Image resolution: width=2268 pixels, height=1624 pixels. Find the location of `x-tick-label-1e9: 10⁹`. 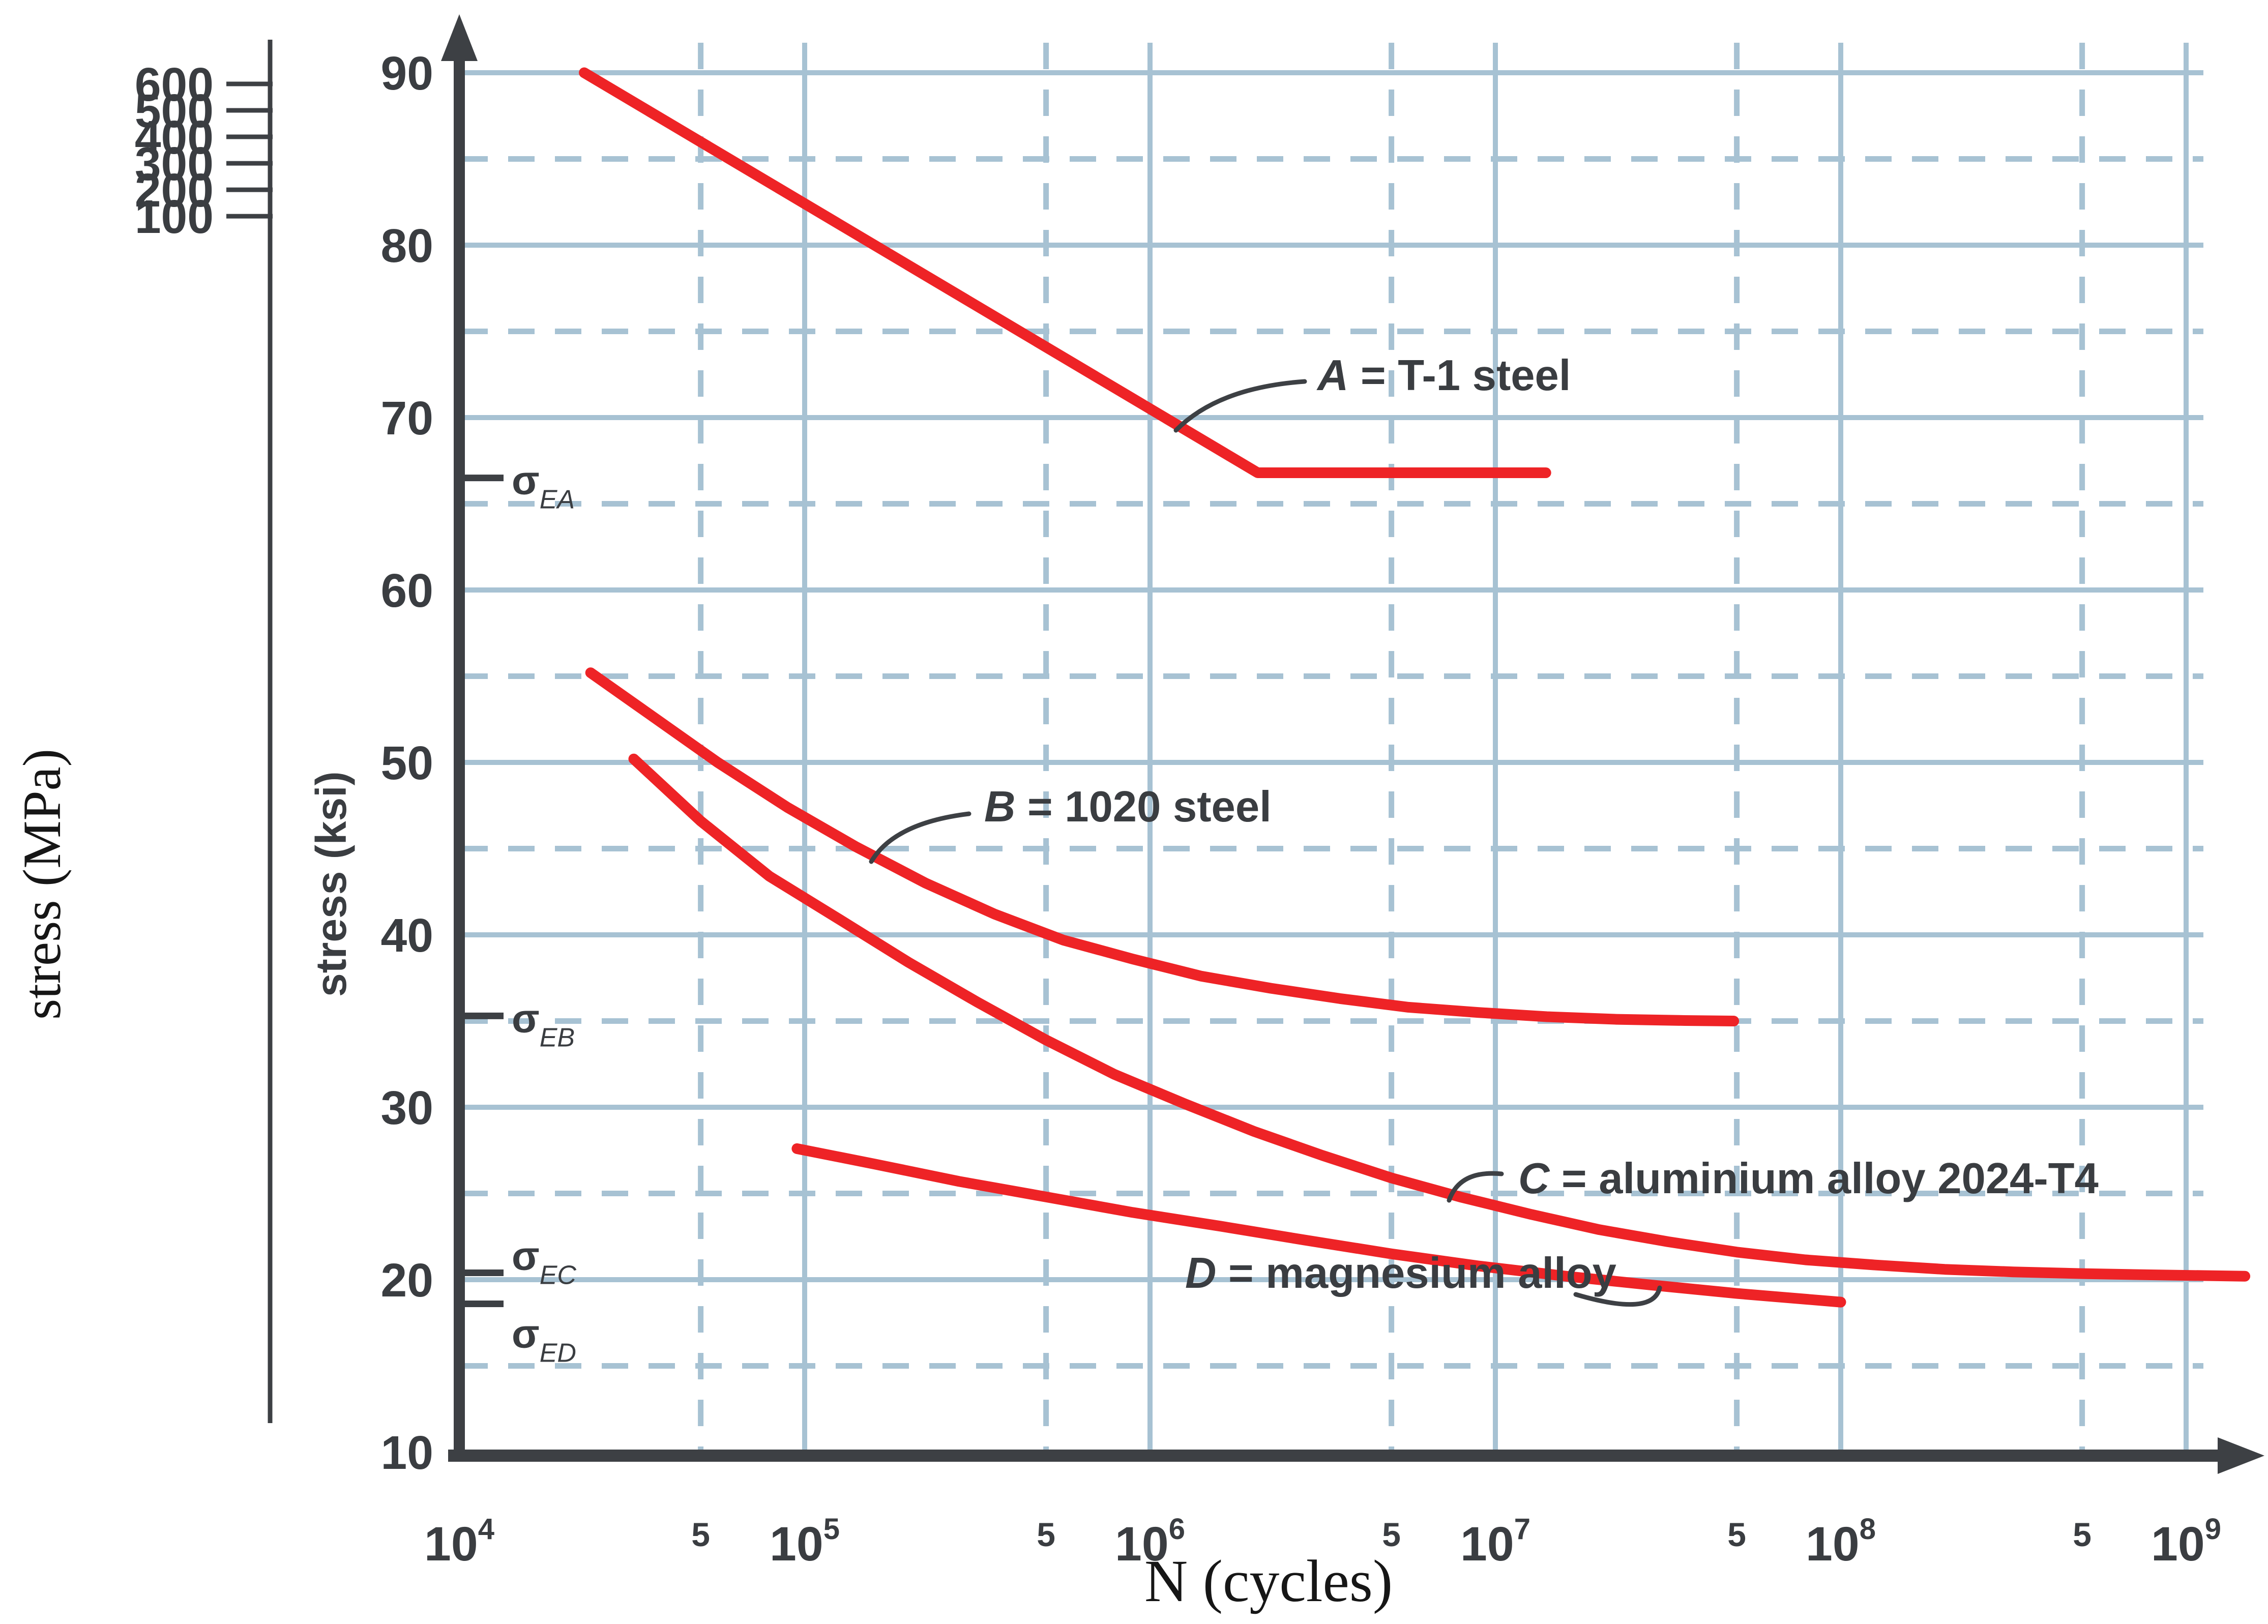

x-tick-label-1e9: 10⁹ is located at coordinates (2186, 1542).